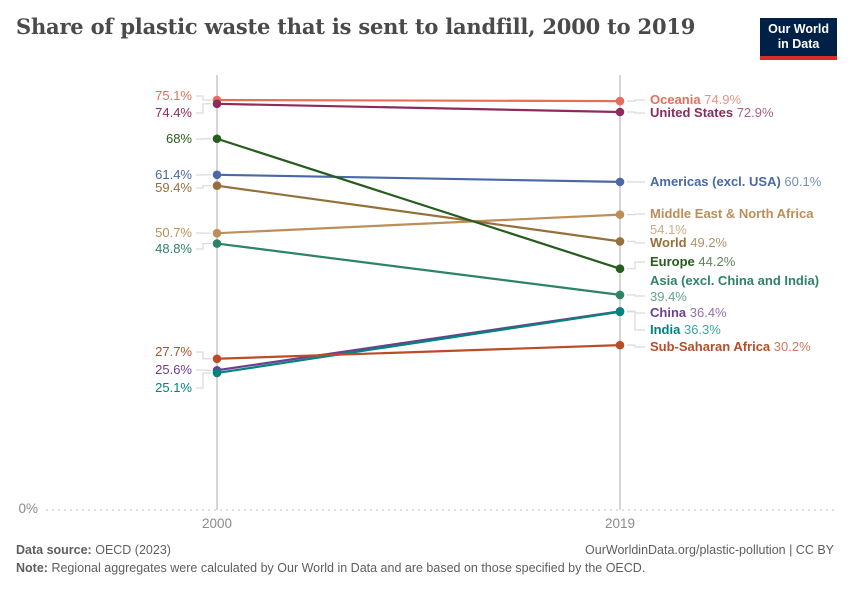 The width and height of the screenshot is (850, 600). I want to click on series-name-asia-excl-china-and-india: Asia (excl. China and India), so click(735, 280).